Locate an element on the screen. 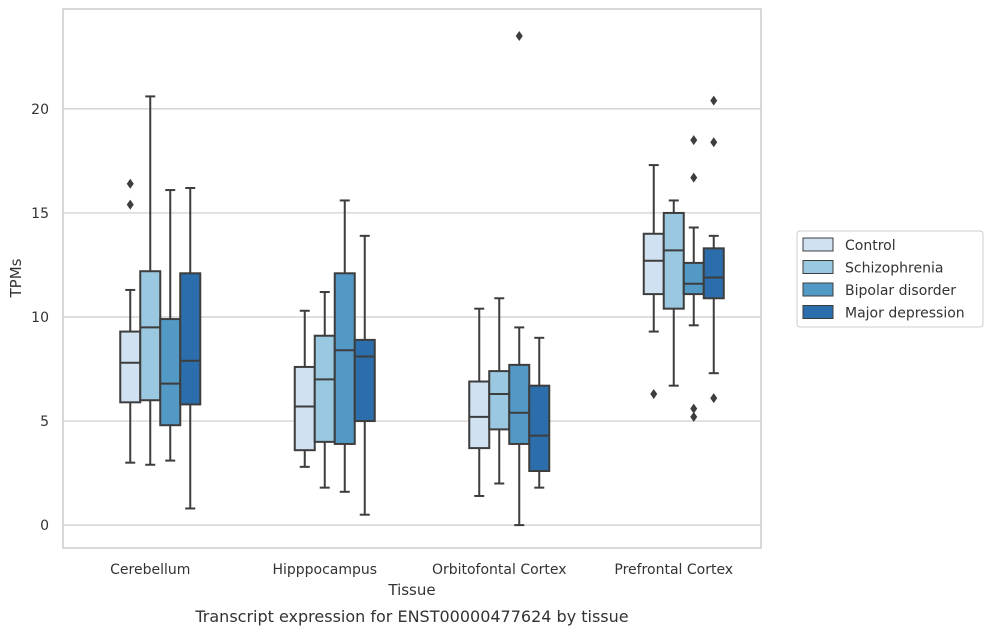 The image size is (993, 634). legend-label: Bipolar disorder is located at coordinates (900, 291).